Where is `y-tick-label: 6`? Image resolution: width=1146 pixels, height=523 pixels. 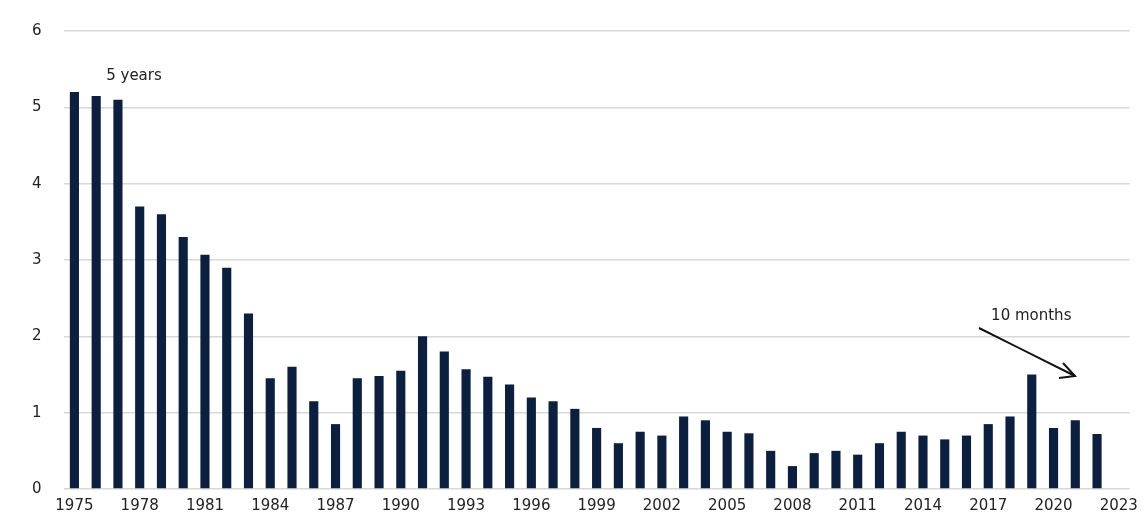
y-tick-label: 6 is located at coordinates (37, 29).